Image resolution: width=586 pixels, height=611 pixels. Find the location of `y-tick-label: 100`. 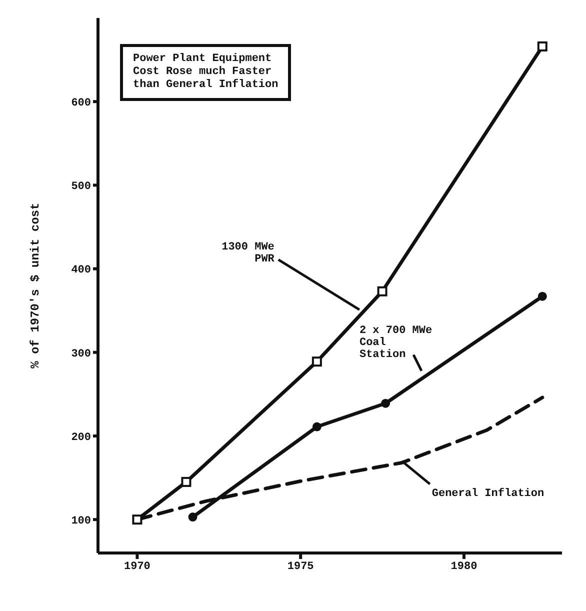

y-tick-label: 100 is located at coordinates (81, 521).